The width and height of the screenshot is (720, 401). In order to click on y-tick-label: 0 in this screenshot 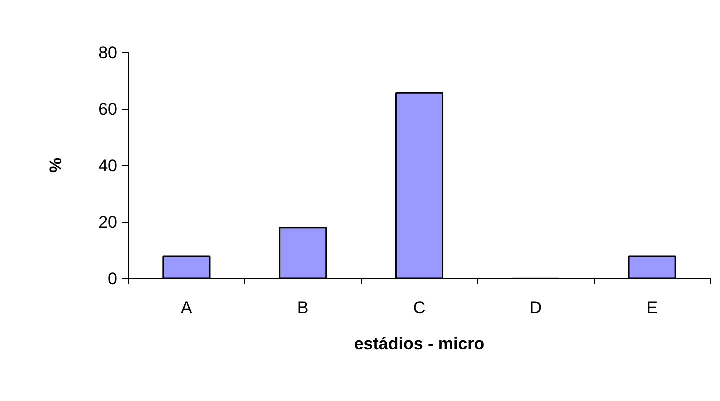, I will do `click(113, 279)`.